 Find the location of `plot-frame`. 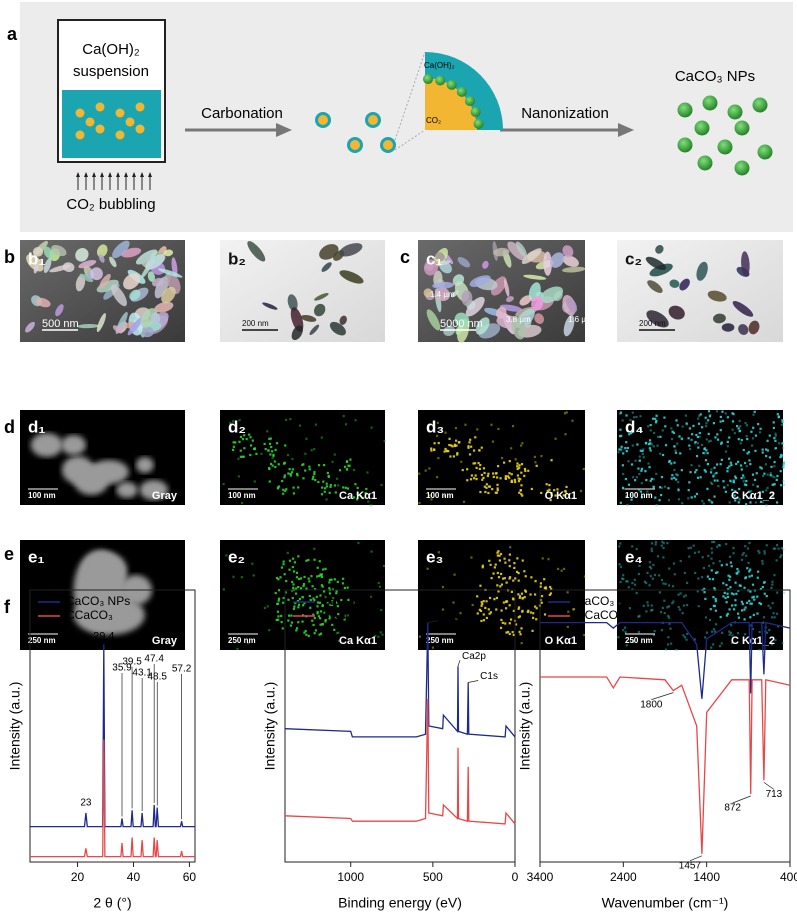

plot-frame is located at coordinates (665, 726).